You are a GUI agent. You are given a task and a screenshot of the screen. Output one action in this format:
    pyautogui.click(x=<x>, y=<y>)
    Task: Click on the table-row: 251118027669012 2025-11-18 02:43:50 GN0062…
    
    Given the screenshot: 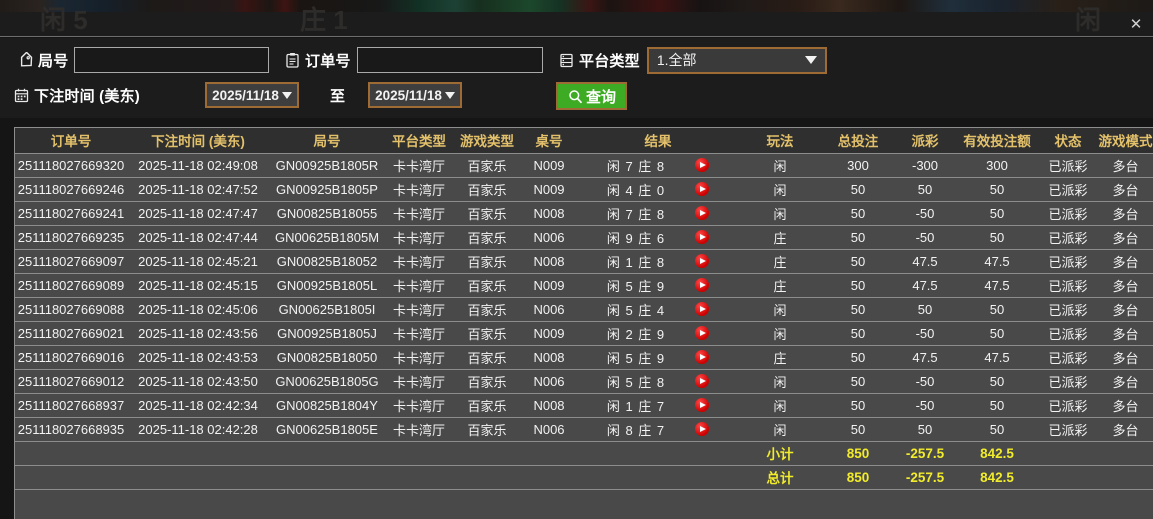 What is the action you would take?
    pyautogui.click(x=584, y=381)
    